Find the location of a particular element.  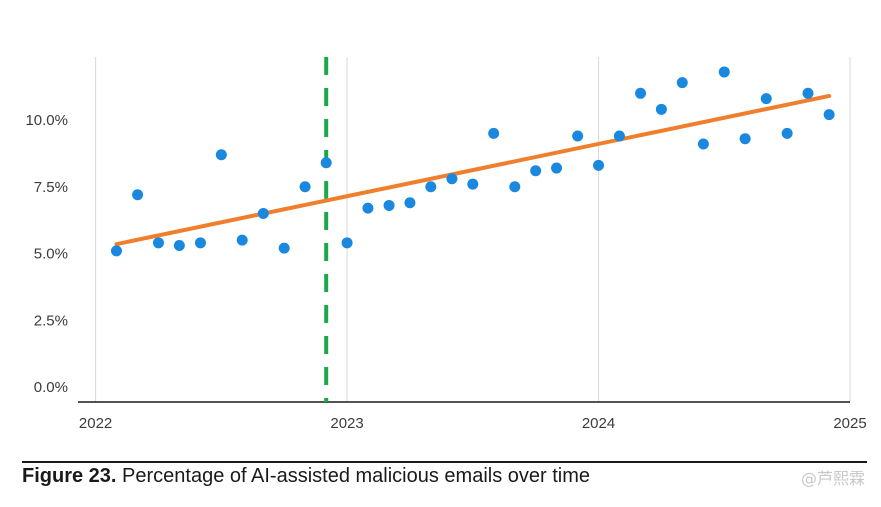

watermark: @芦熙霖 is located at coordinates (832, 478).